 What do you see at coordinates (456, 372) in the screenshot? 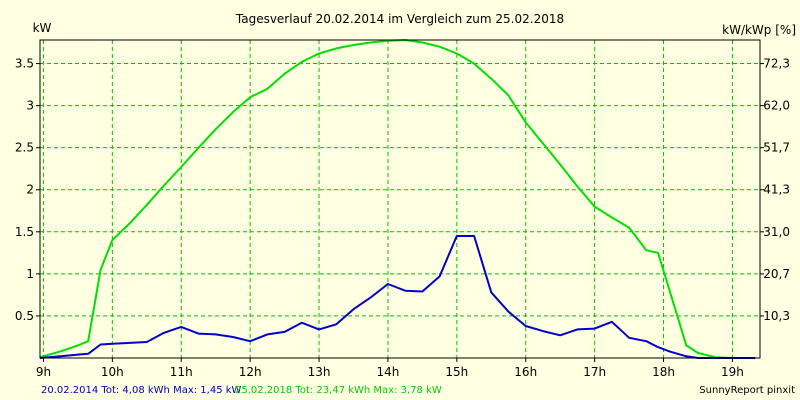
I see `x-tick-label: 15h` at bounding box center [456, 372].